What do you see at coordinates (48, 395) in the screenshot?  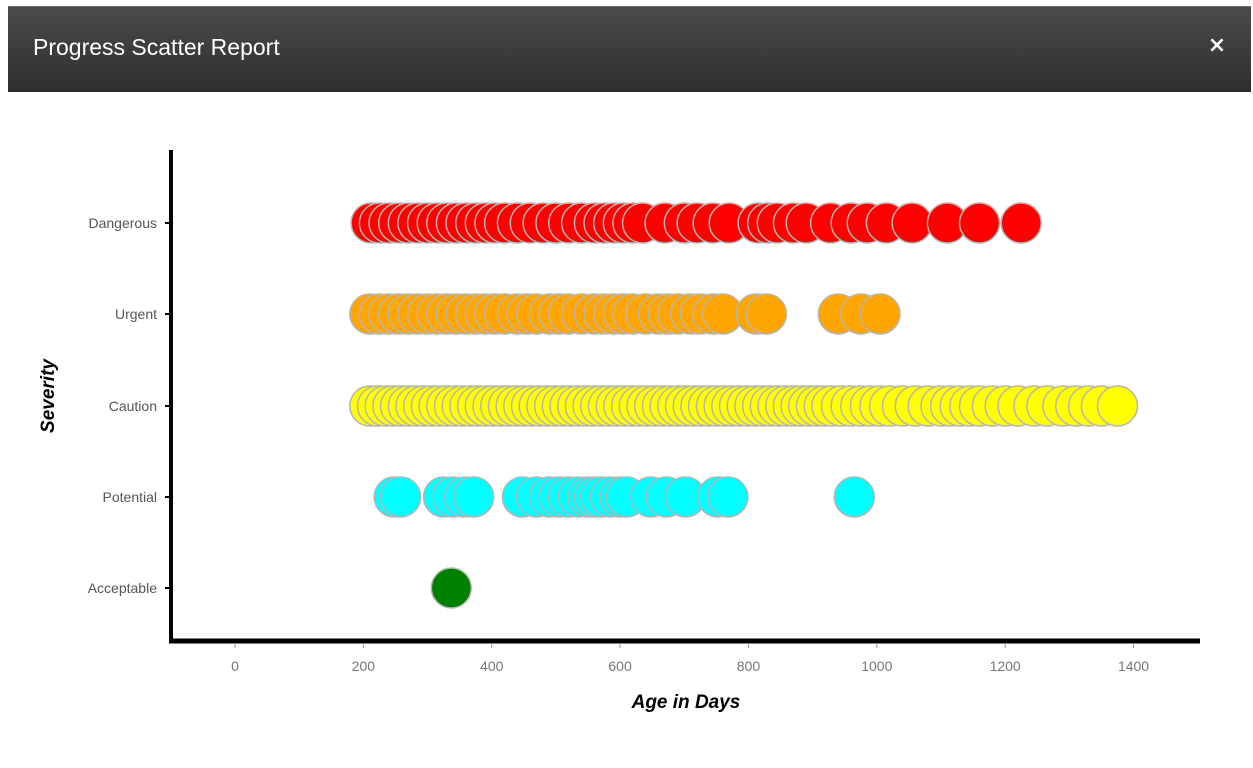 I see `y-axis-label: Severity` at bounding box center [48, 395].